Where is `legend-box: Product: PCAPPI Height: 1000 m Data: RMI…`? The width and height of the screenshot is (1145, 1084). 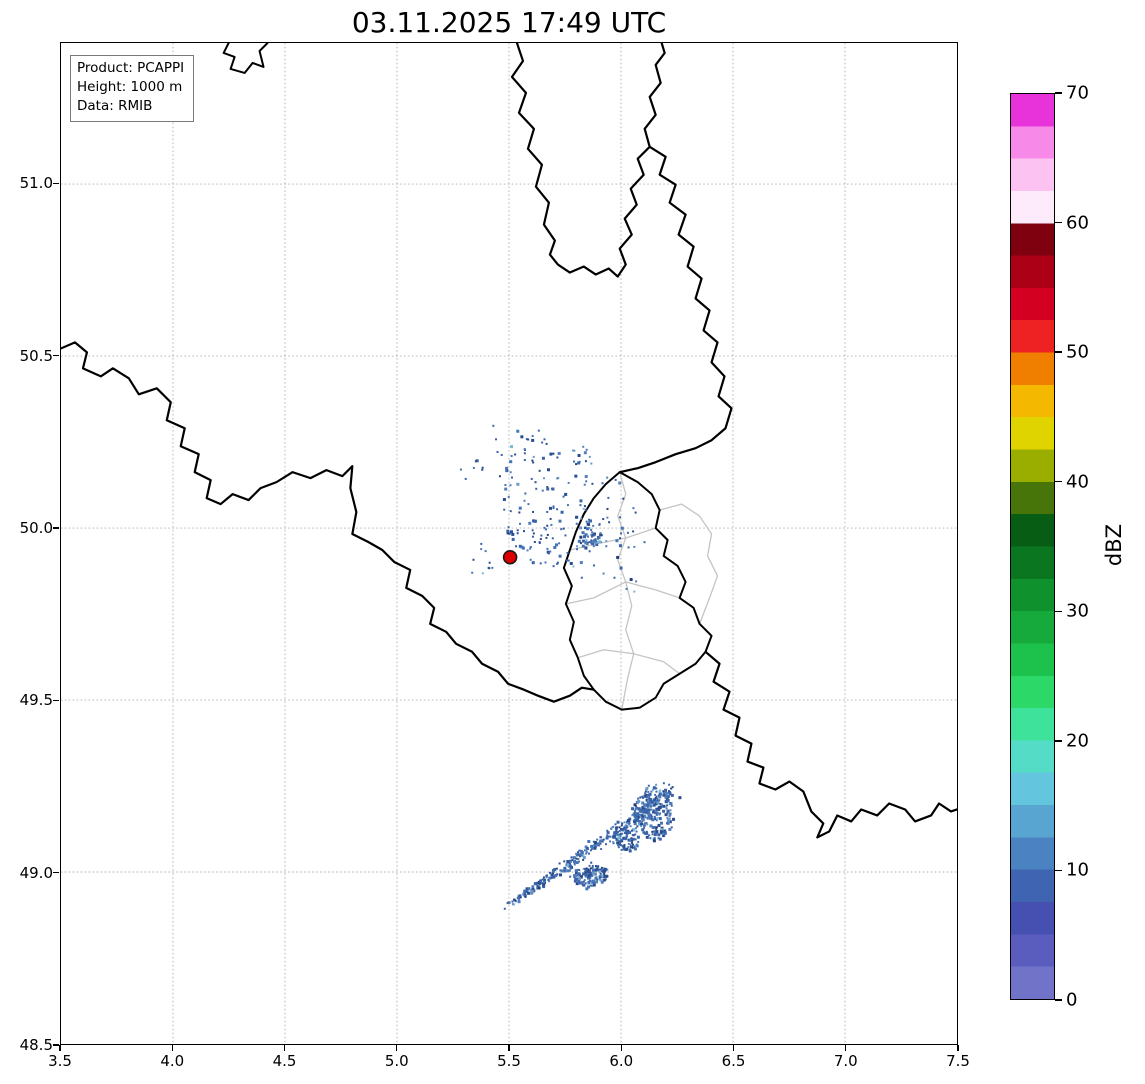
legend-box: Product: PCAPPI Height: 1000 m Data: RMI… is located at coordinates (132, 89).